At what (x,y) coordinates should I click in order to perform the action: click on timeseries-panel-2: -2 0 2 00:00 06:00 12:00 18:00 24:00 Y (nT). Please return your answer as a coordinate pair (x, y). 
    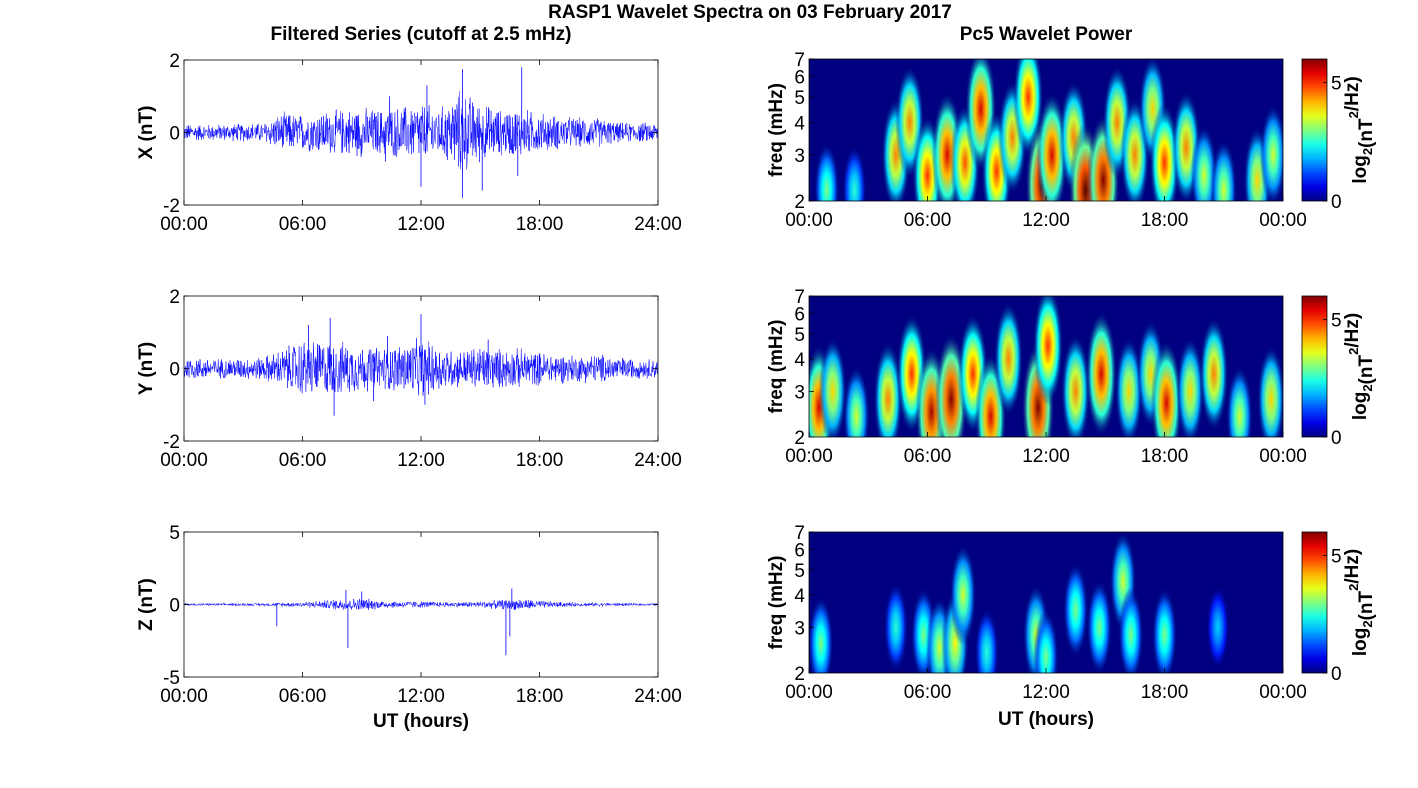
    Looking at the image, I should click on (409, 379).